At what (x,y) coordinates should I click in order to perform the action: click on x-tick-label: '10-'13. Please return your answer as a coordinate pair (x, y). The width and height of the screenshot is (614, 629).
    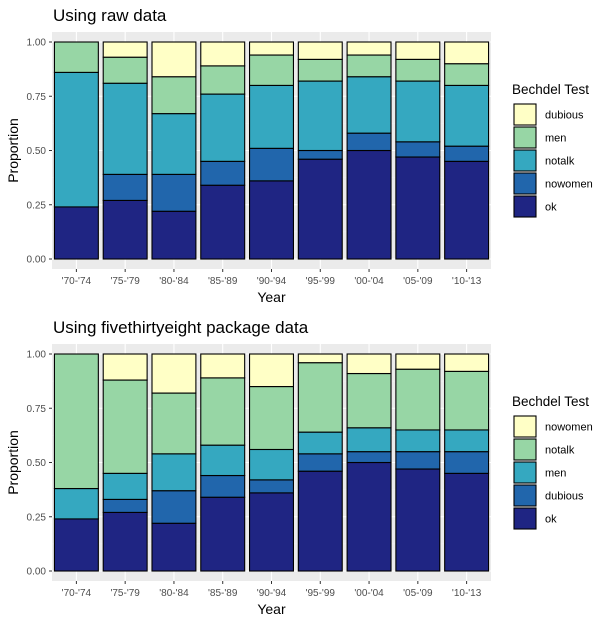
    Looking at the image, I should click on (467, 281).